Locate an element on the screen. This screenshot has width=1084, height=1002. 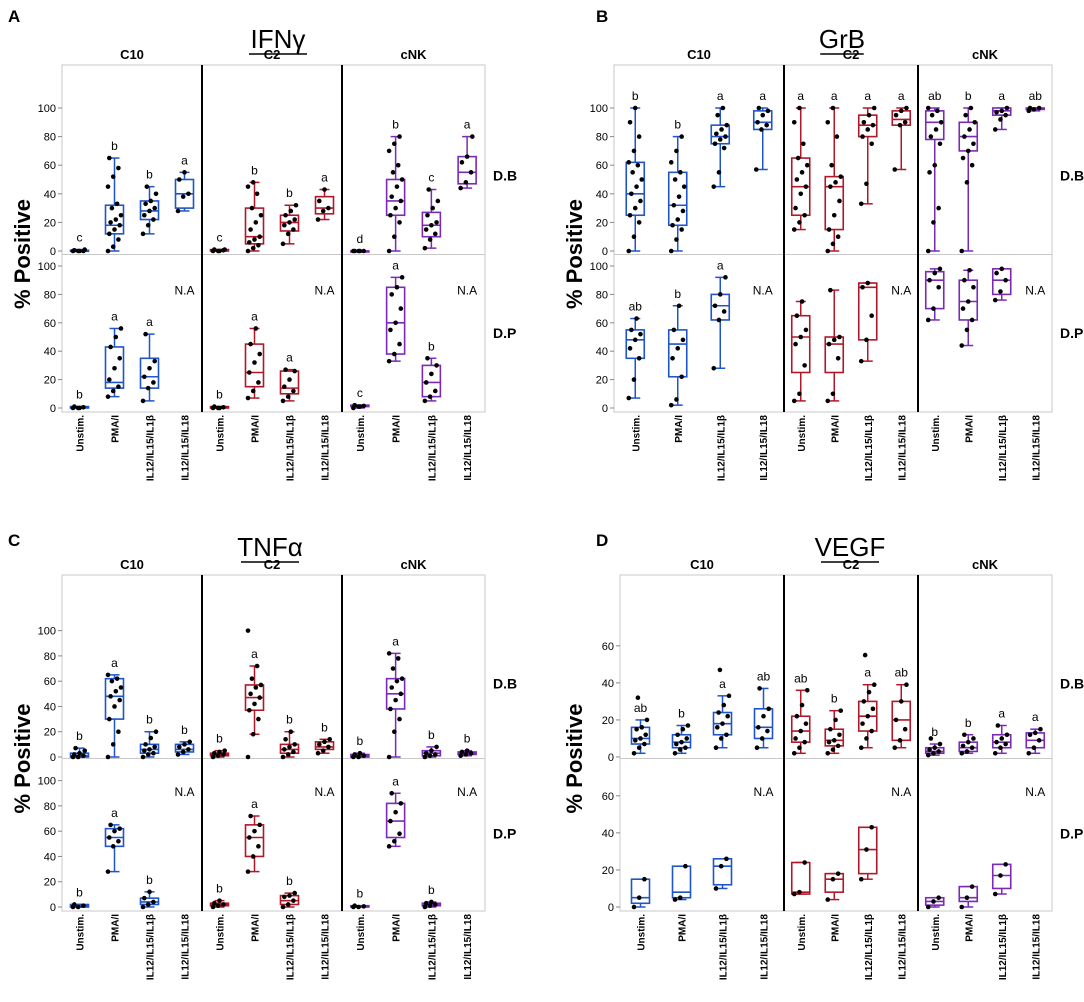
significance-letter: d is located at coordinates (360, 239).